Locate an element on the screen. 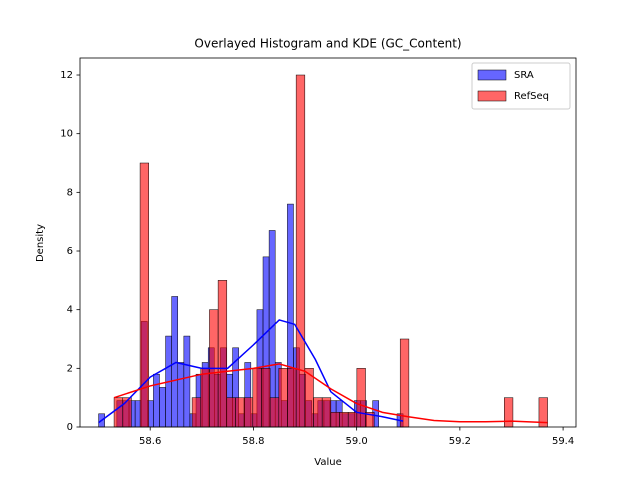 The height and width of the screenshot is (480, 640). x-axis-label: Value is located at coordinates (327, 462).